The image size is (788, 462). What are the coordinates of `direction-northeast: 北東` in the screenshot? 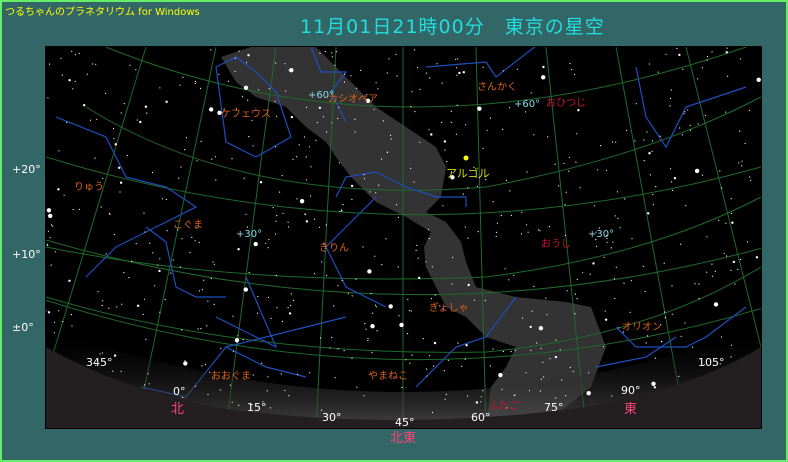 It's located at (403, 438).